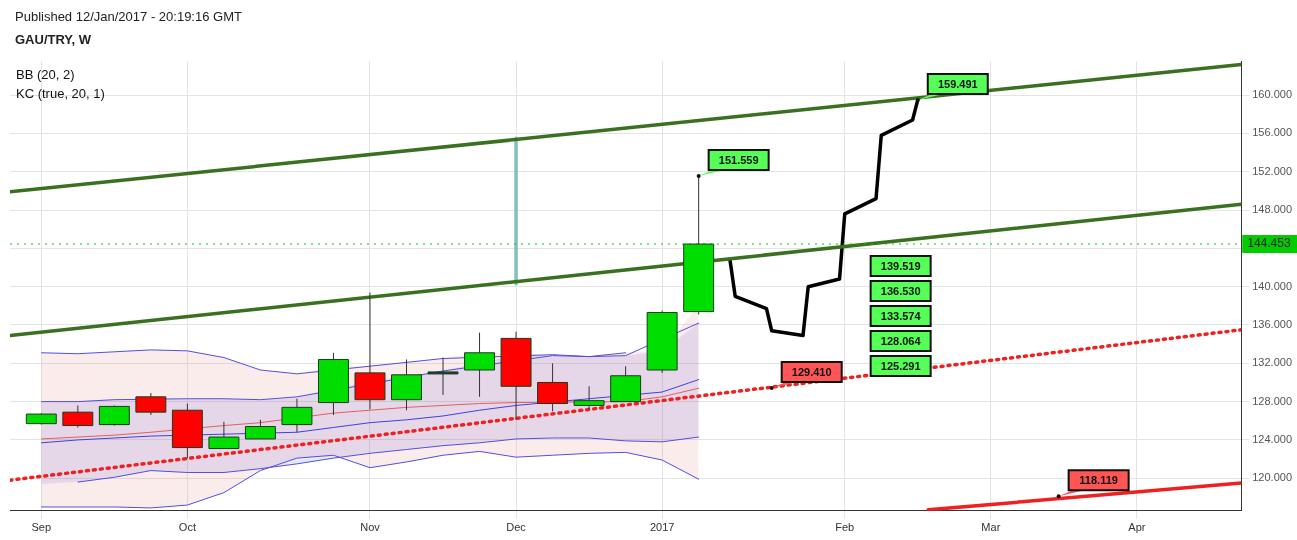  Describe the element at coordinates (1272, 285) in the screenshot. I see `y-tick-label: 140.000` at that location.